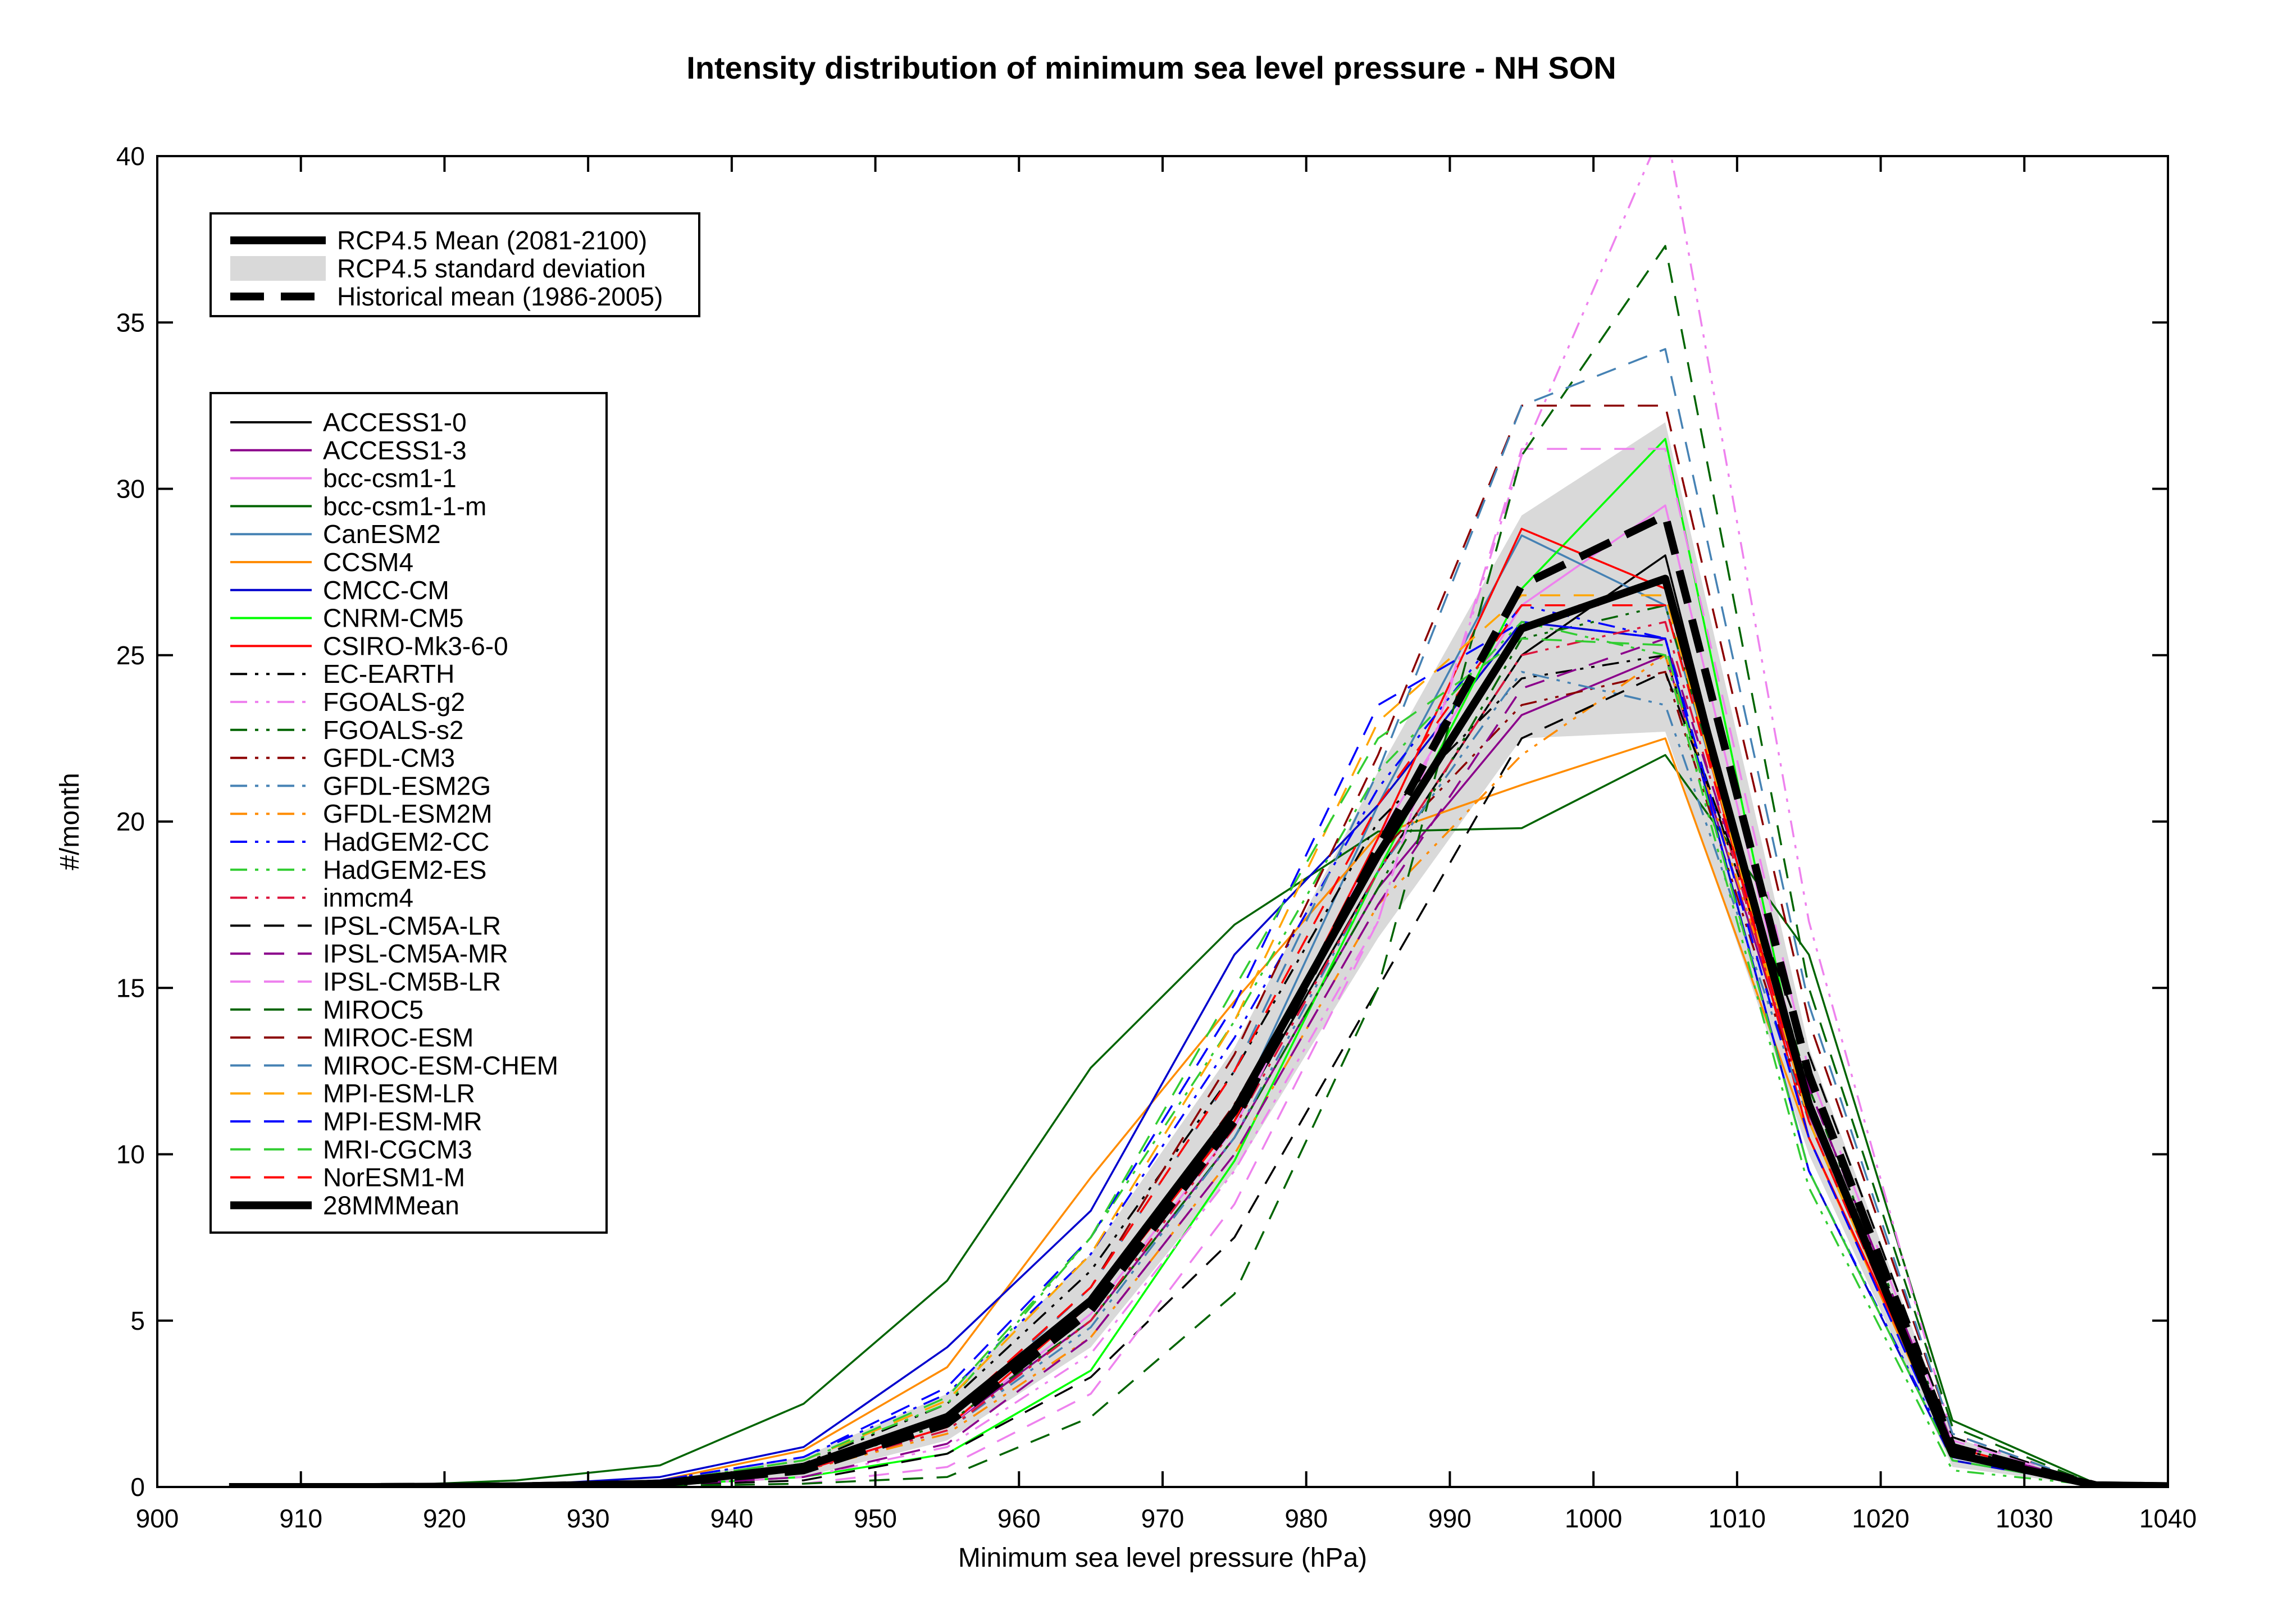 Image resolution: width=2296 pixels, height=1624 pixels. What do you see at coordinates (407, 785) in the screenshot?
I see `legend-model-label-13: GFDL-ESM2G` at bounding box center [407, 785].